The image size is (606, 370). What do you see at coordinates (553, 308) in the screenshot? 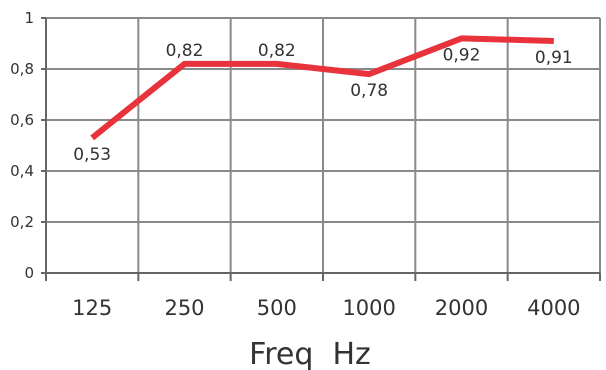
I see `x-tick-label: 4000` at bounding box center [553, 308].